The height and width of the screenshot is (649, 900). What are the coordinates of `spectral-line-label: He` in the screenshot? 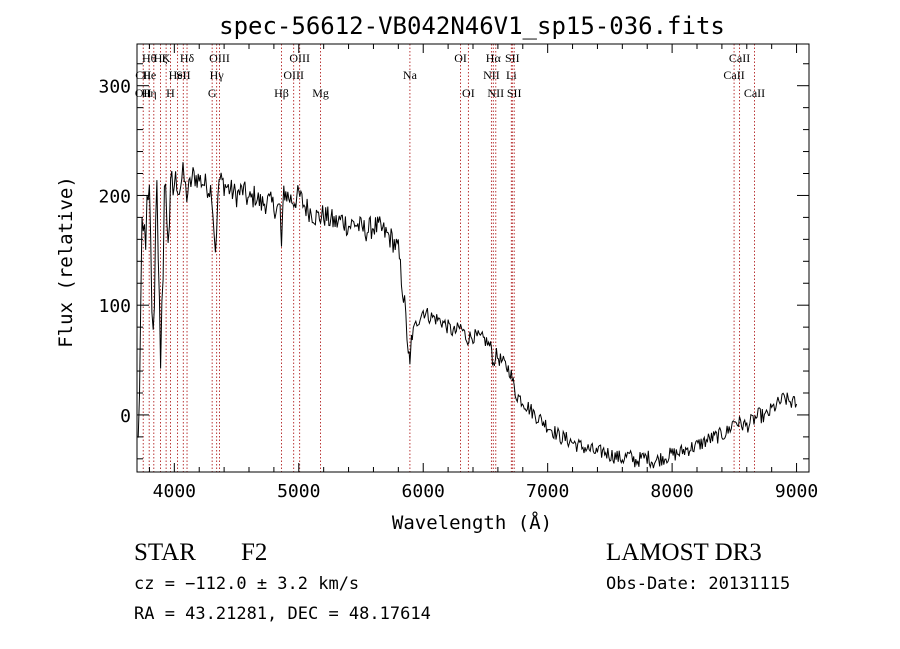 It's located at (149, 75).